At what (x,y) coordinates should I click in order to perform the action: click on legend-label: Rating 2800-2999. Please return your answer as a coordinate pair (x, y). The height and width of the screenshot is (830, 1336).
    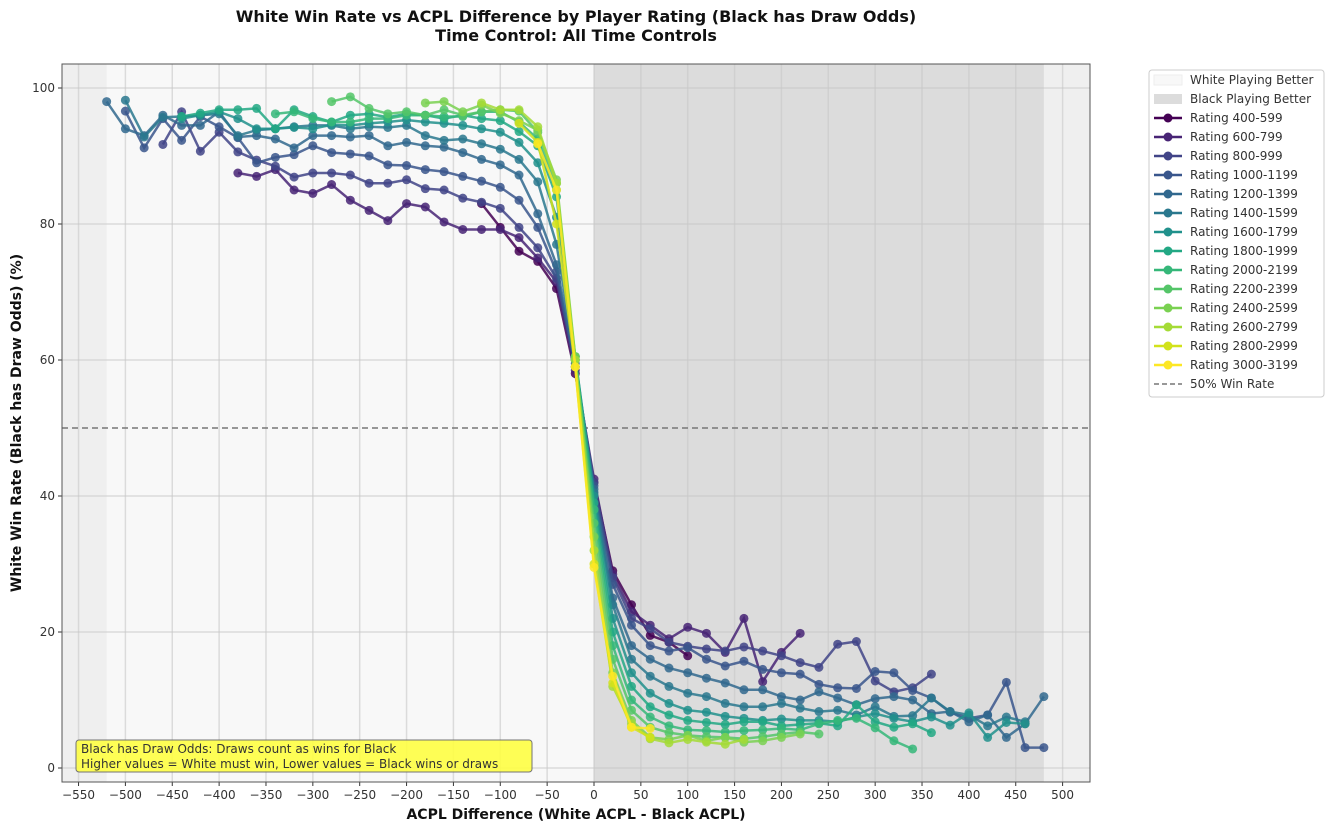
    Looking at the image, I should click on (1244, 346).